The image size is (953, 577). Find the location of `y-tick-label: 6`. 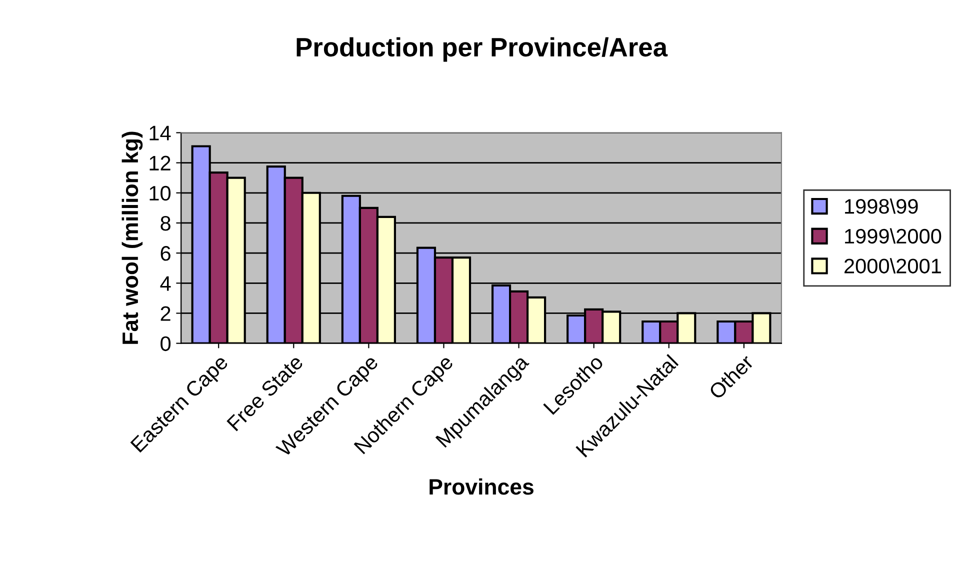

y-tick-label: 6 is located at coordinates (165, 253).